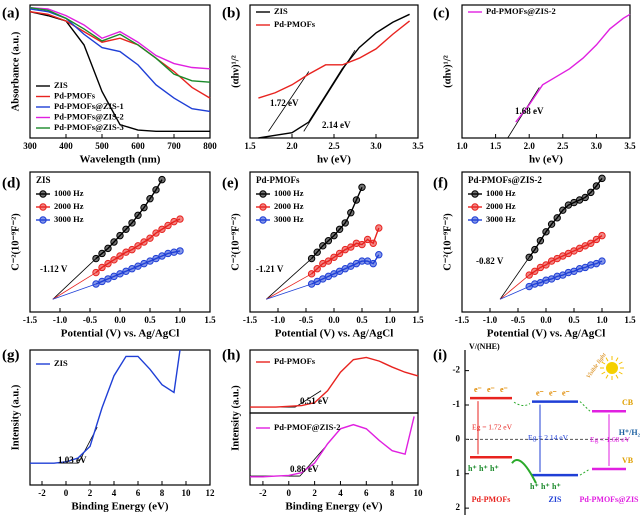 This screenshot has width=641, height=522. I want to click on legend-label: Pd-PMOFs@ZIS-2, so click(89, 116).